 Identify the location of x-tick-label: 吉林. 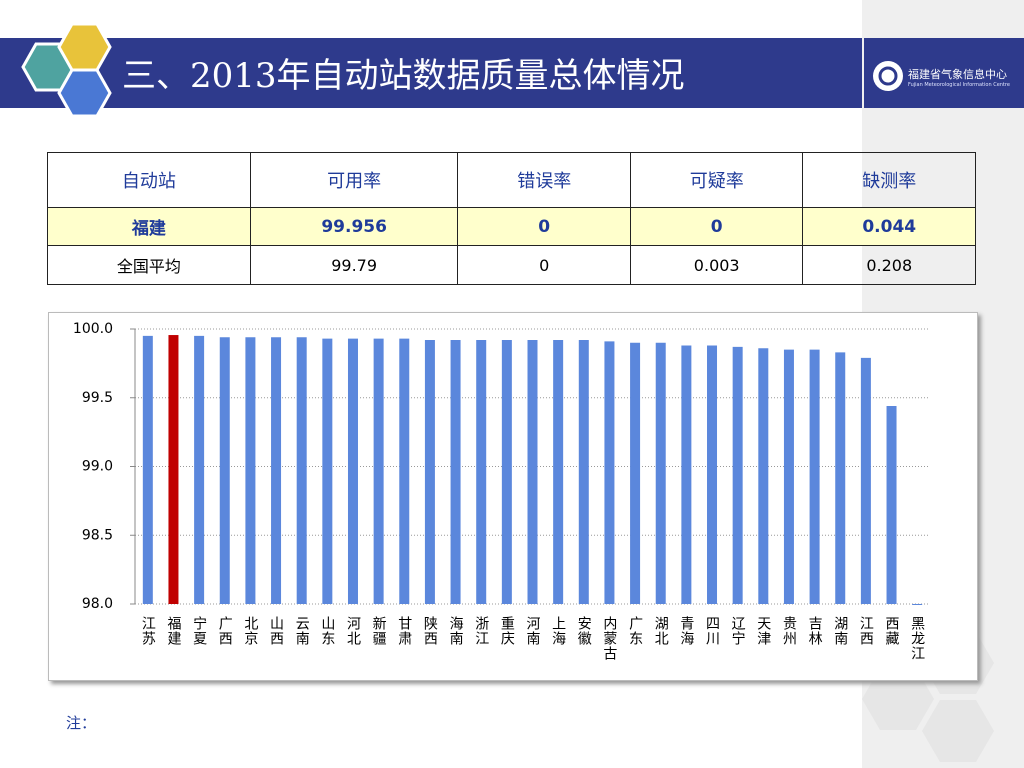
(815, 631).